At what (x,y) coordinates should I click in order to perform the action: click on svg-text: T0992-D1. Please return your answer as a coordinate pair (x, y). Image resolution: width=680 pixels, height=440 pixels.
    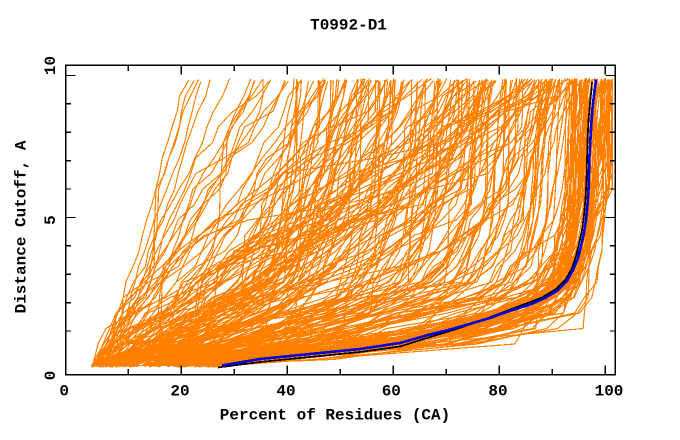
    Looking at the image, I should click on (348, 26).